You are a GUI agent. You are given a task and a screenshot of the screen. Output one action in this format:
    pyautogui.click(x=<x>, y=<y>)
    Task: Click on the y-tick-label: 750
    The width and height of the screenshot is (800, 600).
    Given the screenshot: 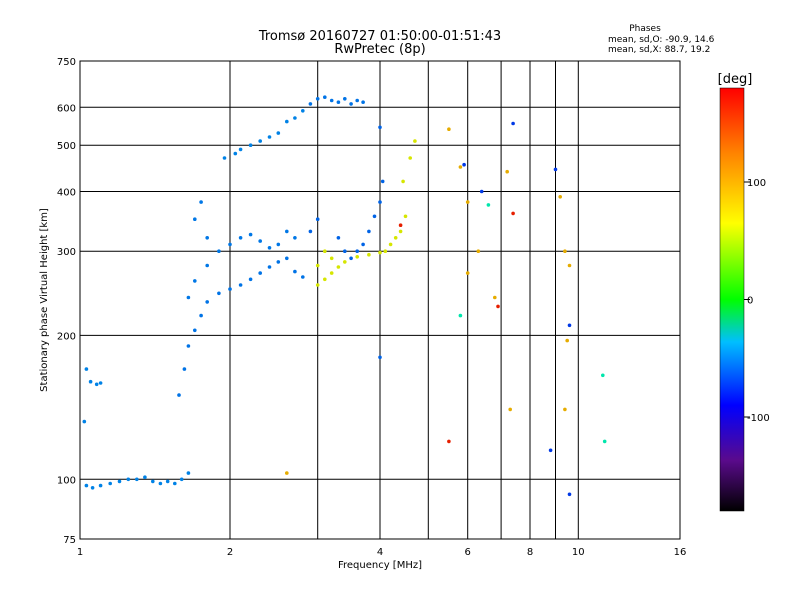 What is the action you would take?
    pyautogui.click(x=66, y=62)
    